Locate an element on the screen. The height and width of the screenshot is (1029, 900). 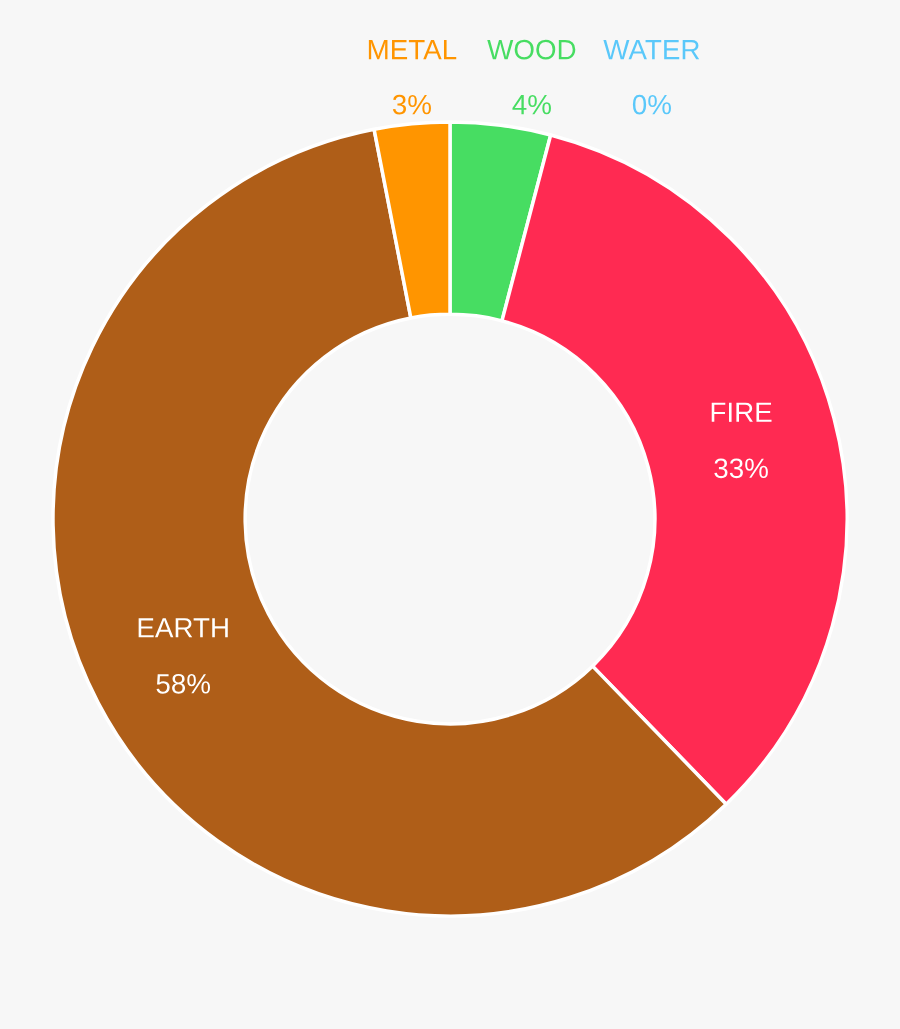
slice-label: EARTH is located at coordinates (183, 628).